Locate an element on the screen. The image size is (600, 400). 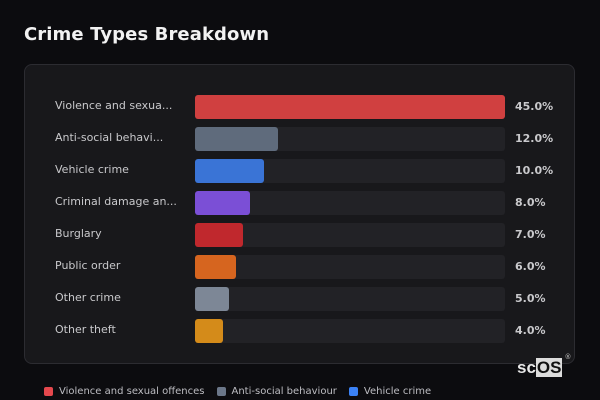
bar-row: Anti-social behavi... 12.0% is located at coordinates (299, 139).